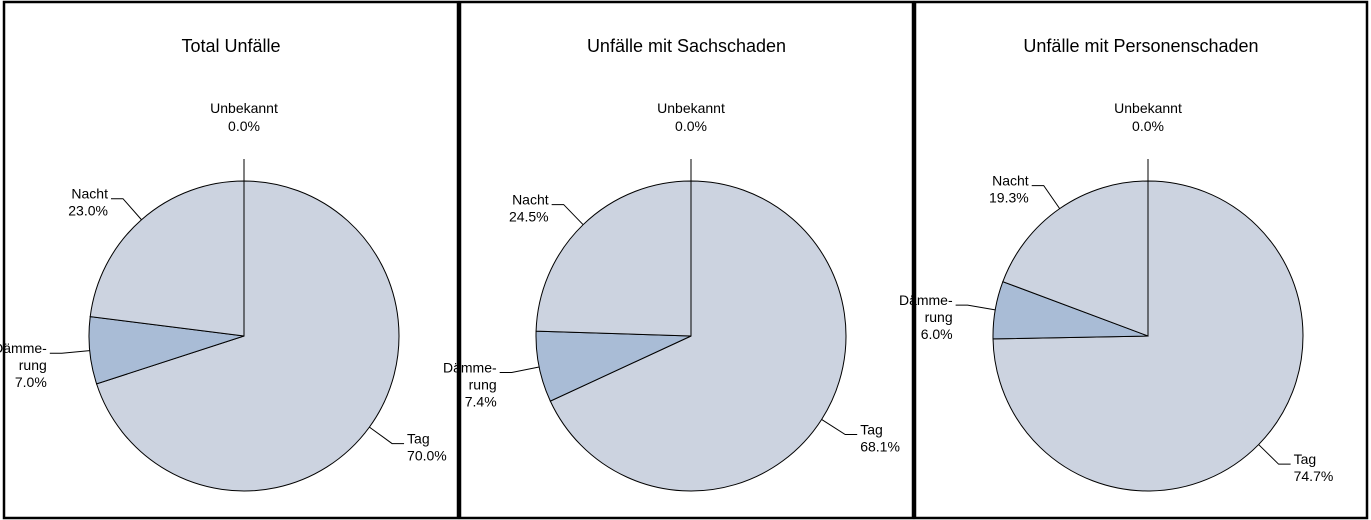 The height and width of the screenshot is (520, 1371). What do you see at coordinates (88, 211) in the screenshot?
I see `value-label: 23.0%` at bounding box center [88, 211].